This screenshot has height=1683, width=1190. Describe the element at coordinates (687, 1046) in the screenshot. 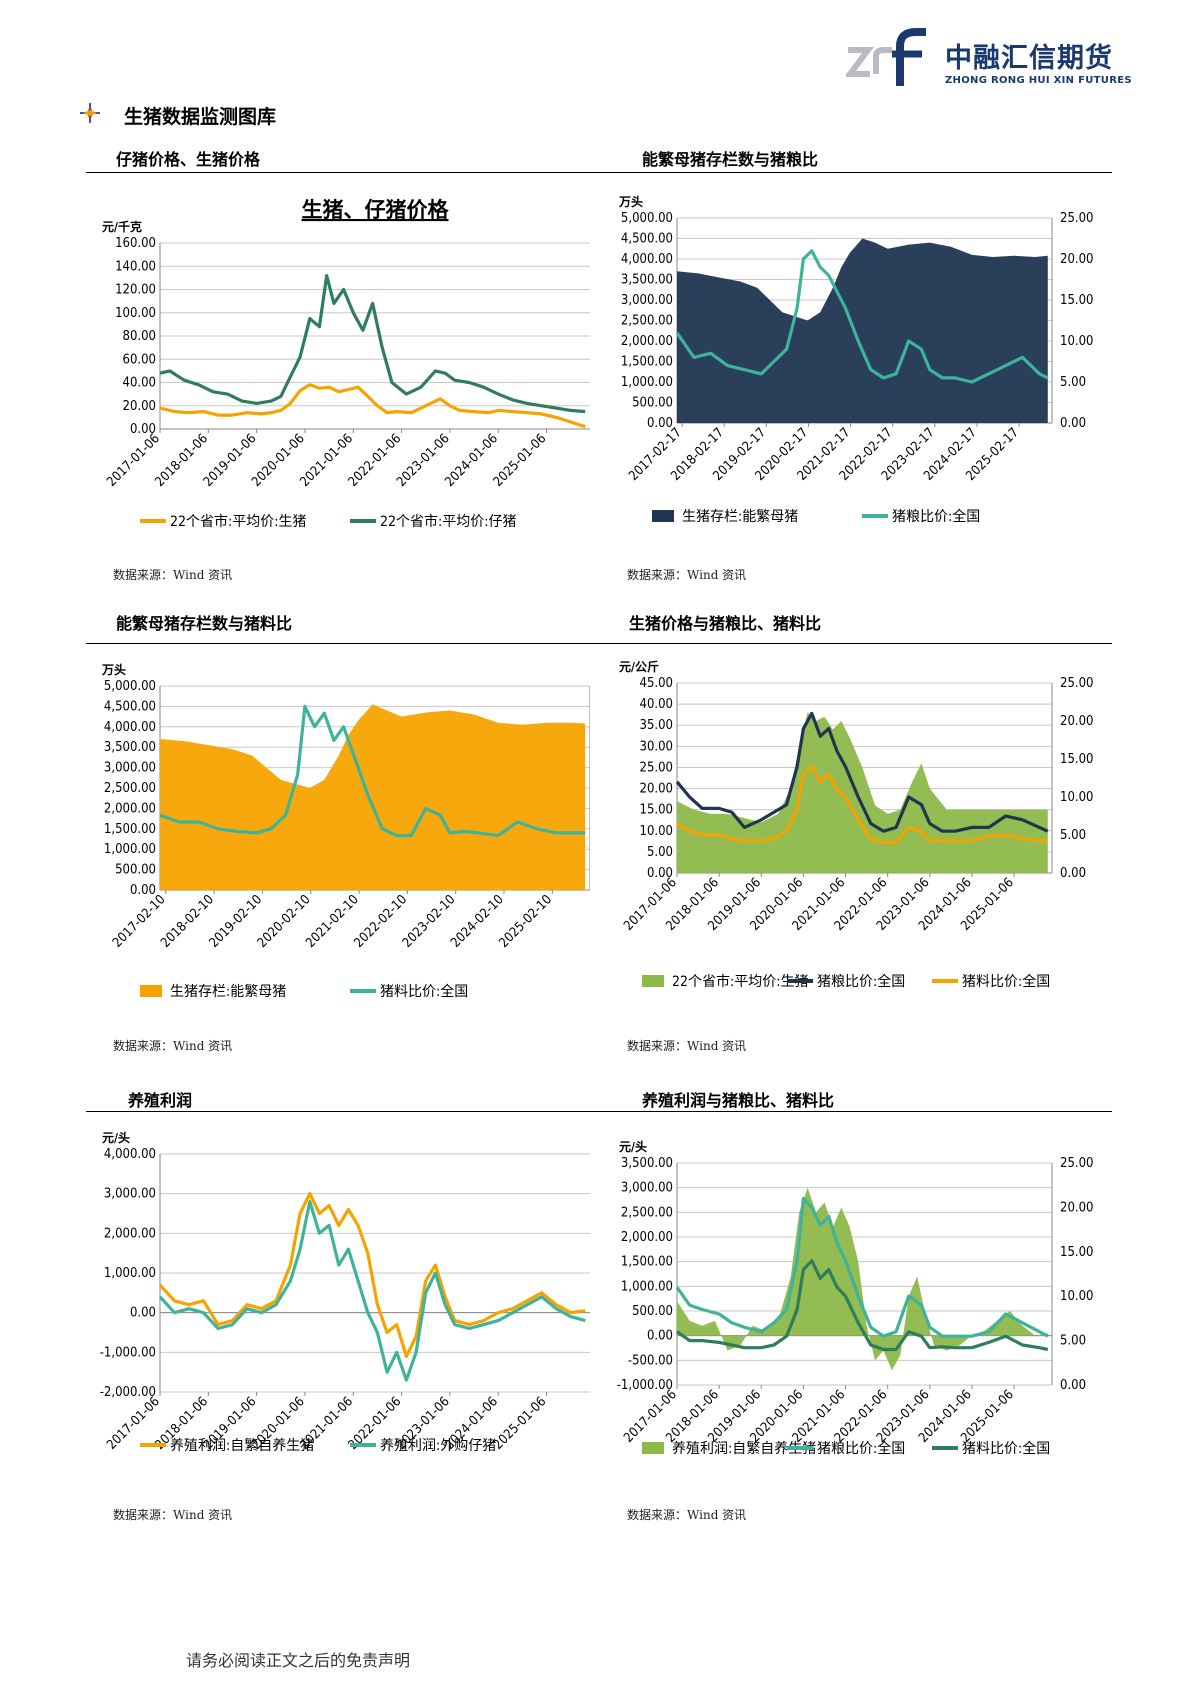

I see `source-note-4: 数据来源：Wind 资讯` at that location.